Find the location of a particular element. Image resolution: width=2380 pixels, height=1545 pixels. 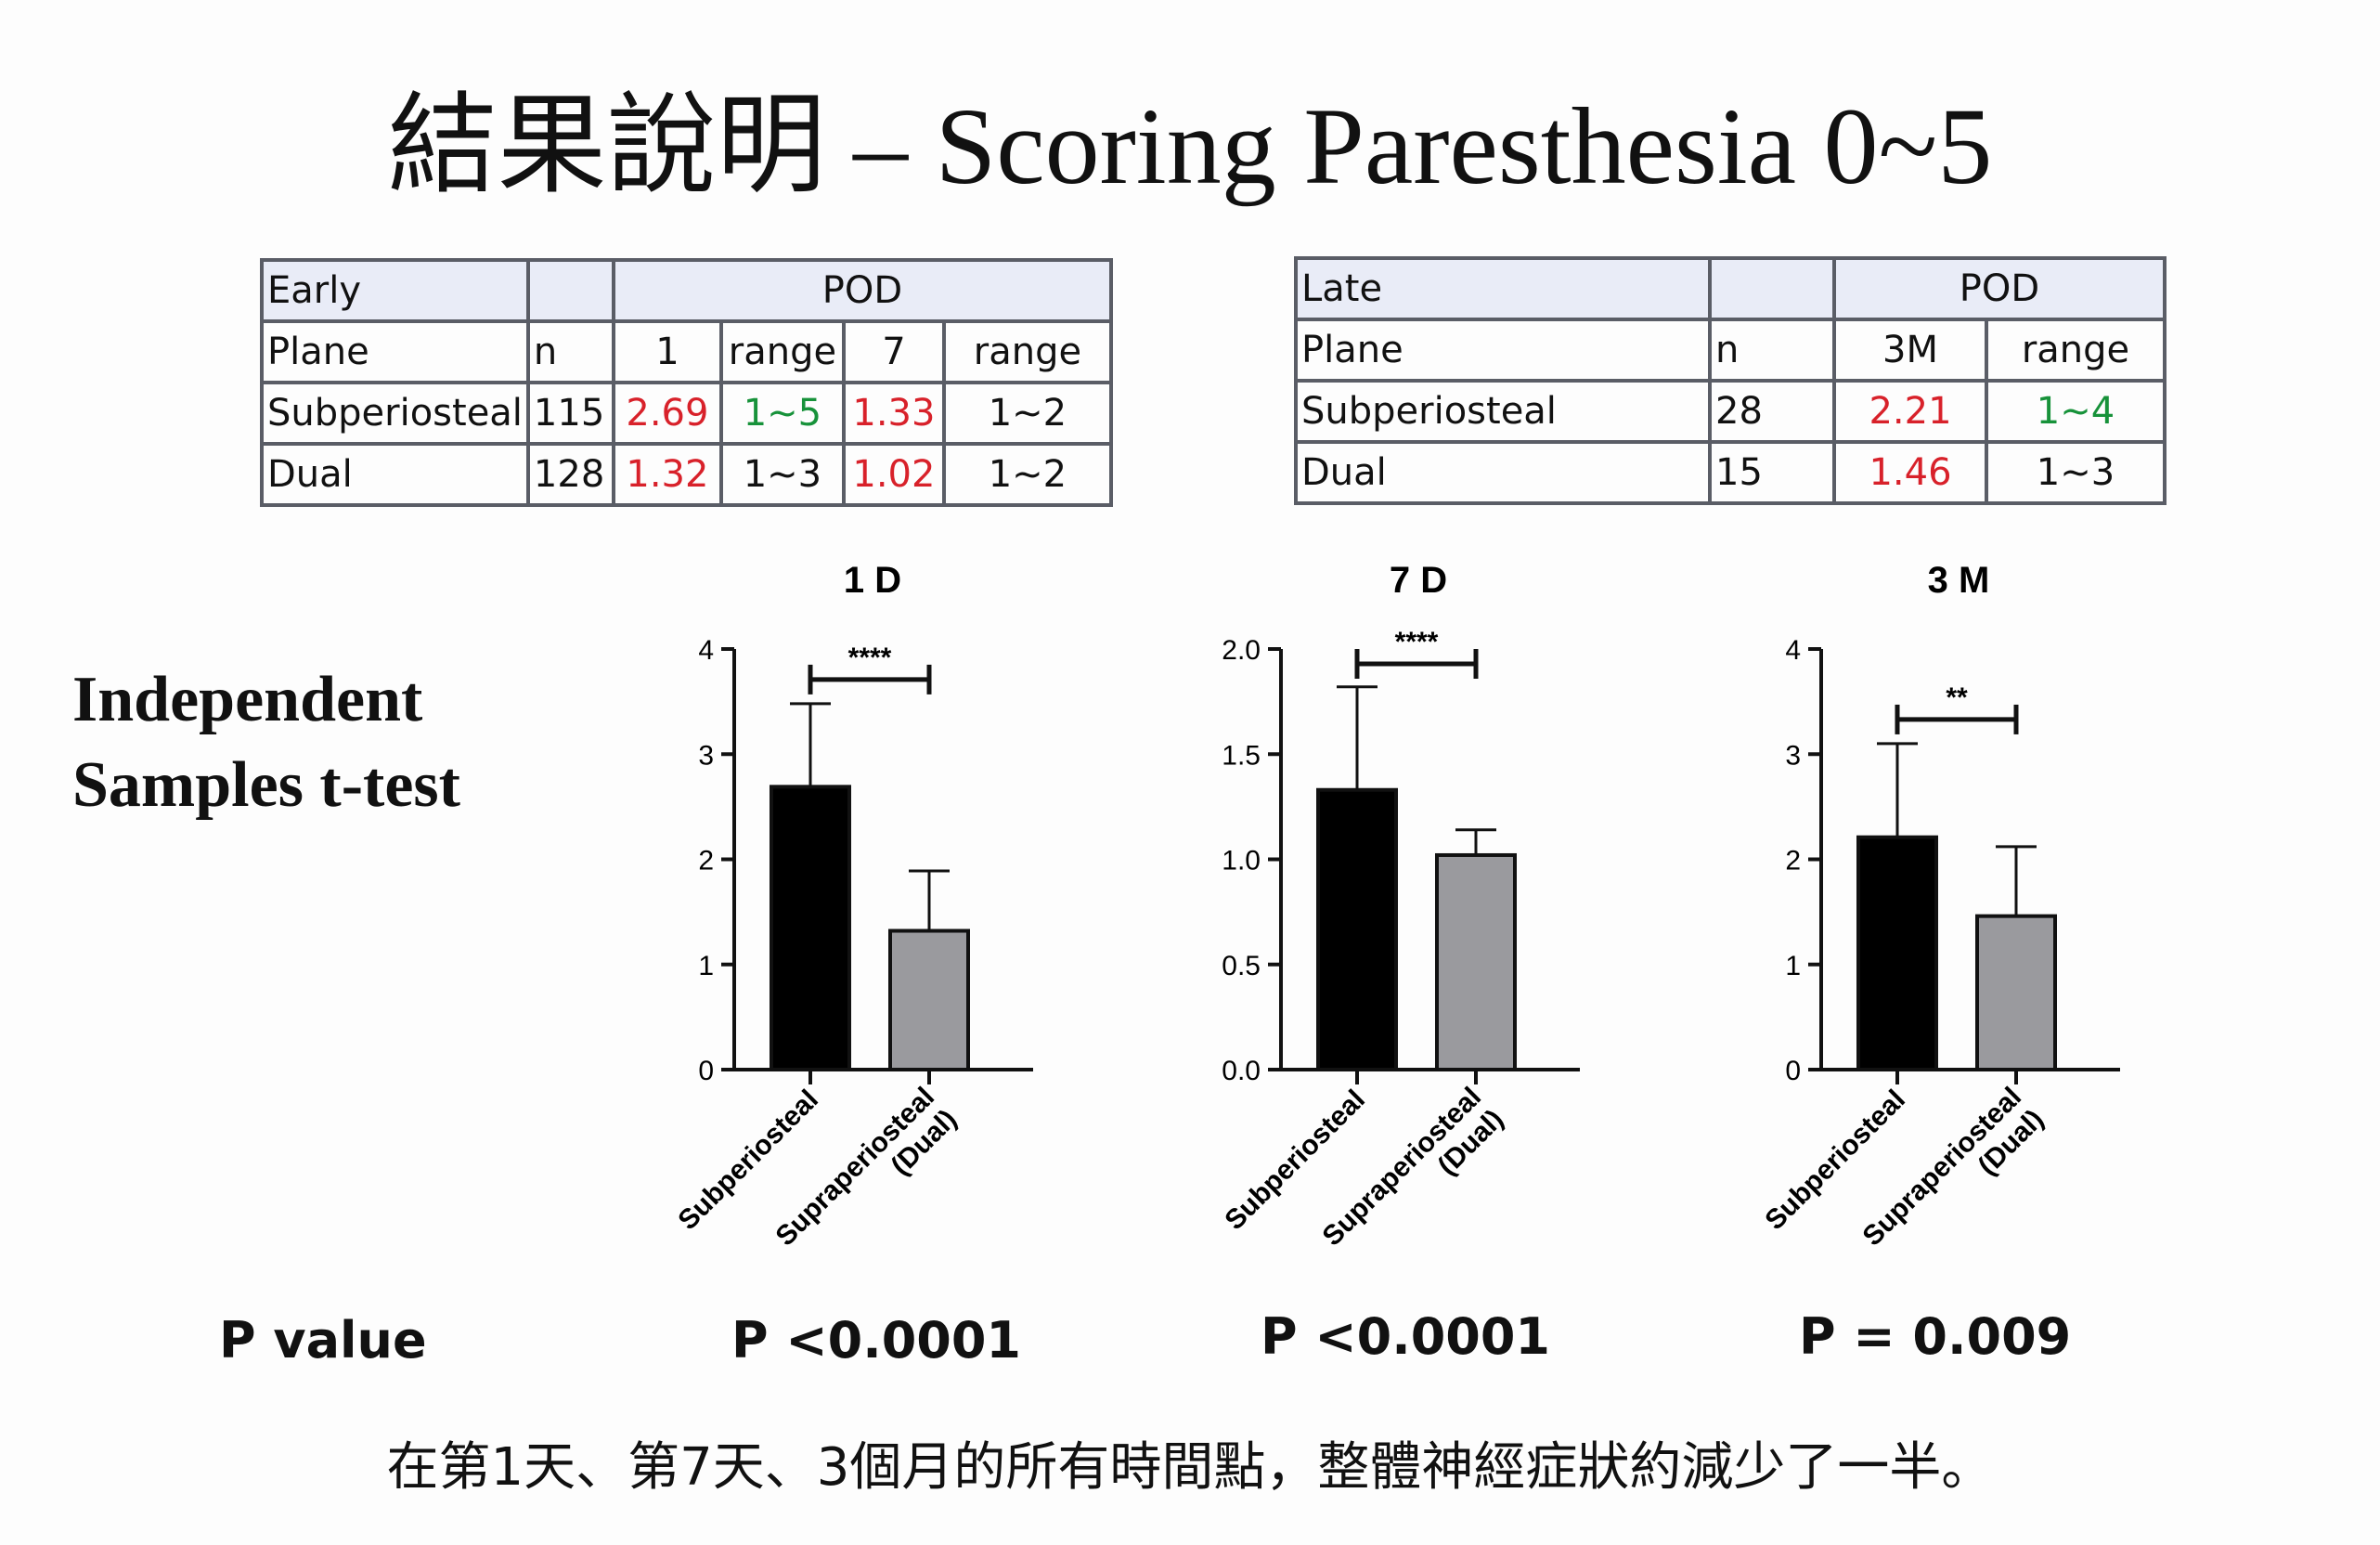

table-cell: 3M is located at coordinates (1910, 350).